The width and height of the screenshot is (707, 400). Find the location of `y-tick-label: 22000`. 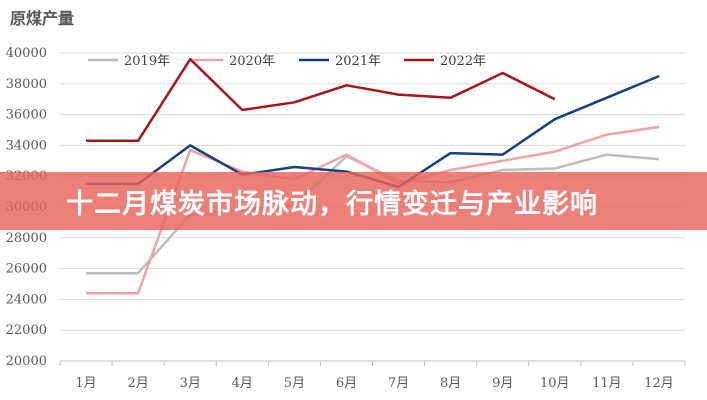

y-tick-label: 22000 is located at coordinates (26, 330).